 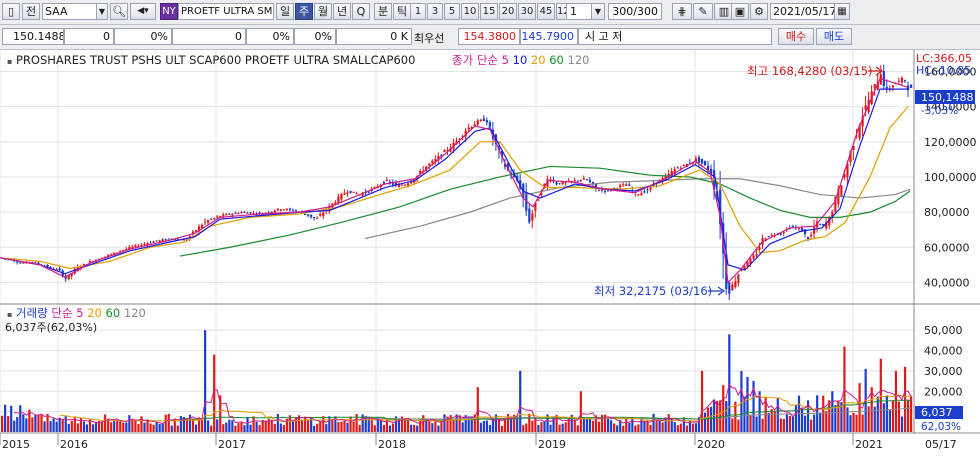 I want to click on crosshair-icon: ⋕, so click(x=682, y=11).